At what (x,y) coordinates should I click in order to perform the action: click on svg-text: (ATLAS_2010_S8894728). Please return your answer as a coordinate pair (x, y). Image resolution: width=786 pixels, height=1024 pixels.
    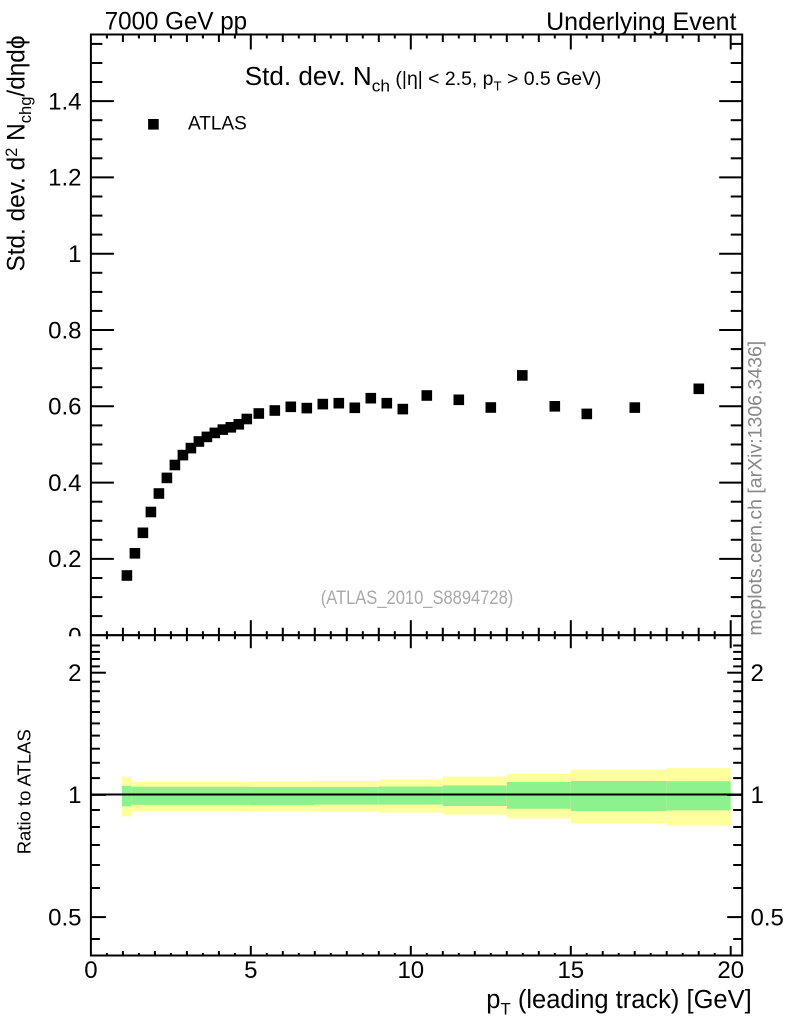
    Looking at the image, I should click on (417, 598).